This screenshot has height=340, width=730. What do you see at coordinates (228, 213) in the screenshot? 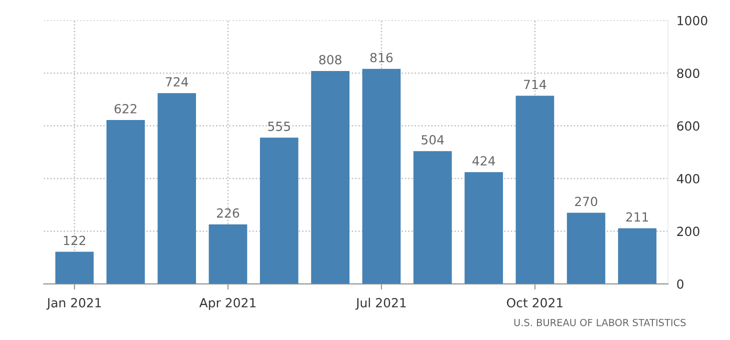
I see `data-label: 226` at bounding box center [228, 213].